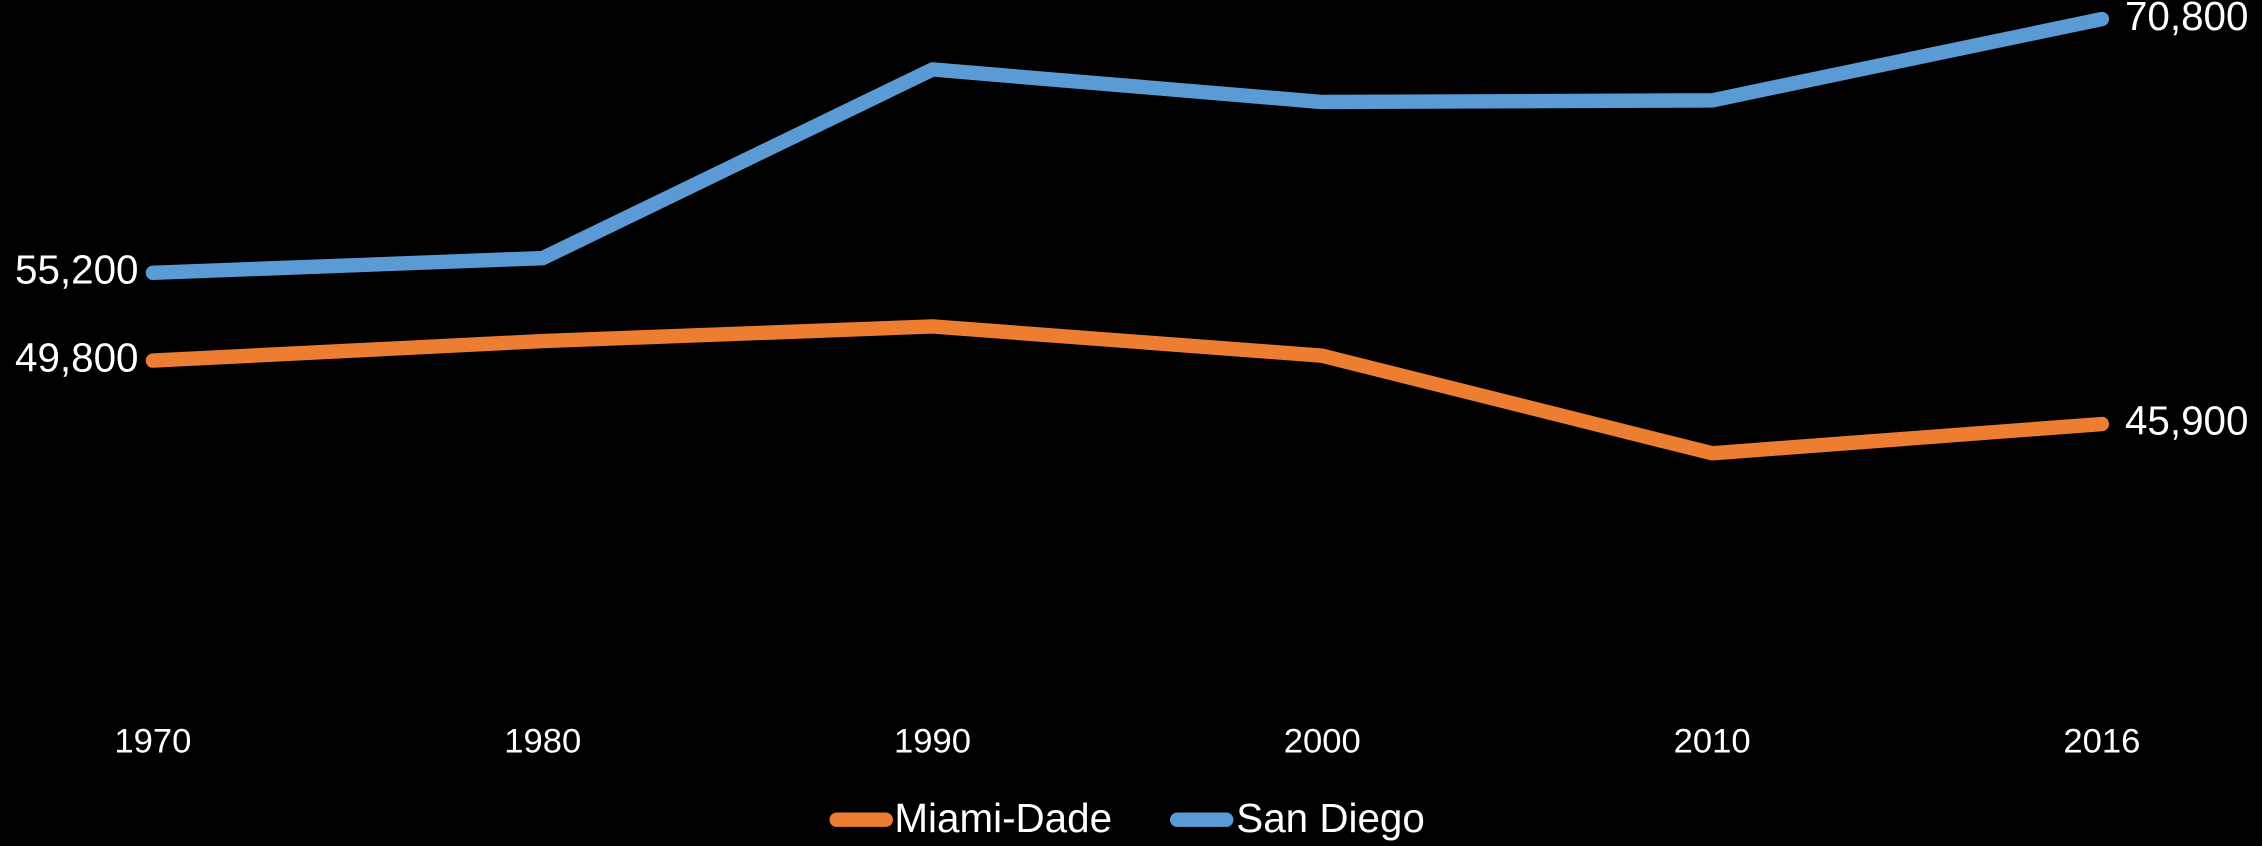  What do you see at coordinates (1712, 741) in the screenshot?
I see `x-tick-label: 2010` at bounding box center [1712, 741].